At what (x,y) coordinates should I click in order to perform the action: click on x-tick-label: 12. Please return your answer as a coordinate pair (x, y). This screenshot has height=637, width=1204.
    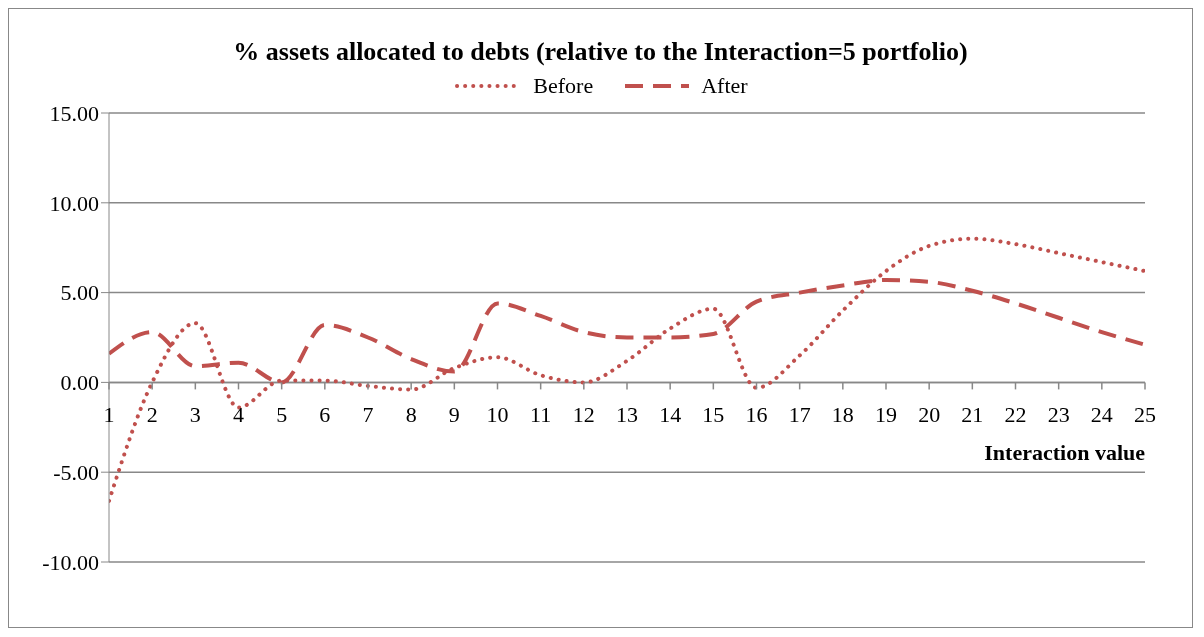
    Looking at the image, I should click on (583, 415).